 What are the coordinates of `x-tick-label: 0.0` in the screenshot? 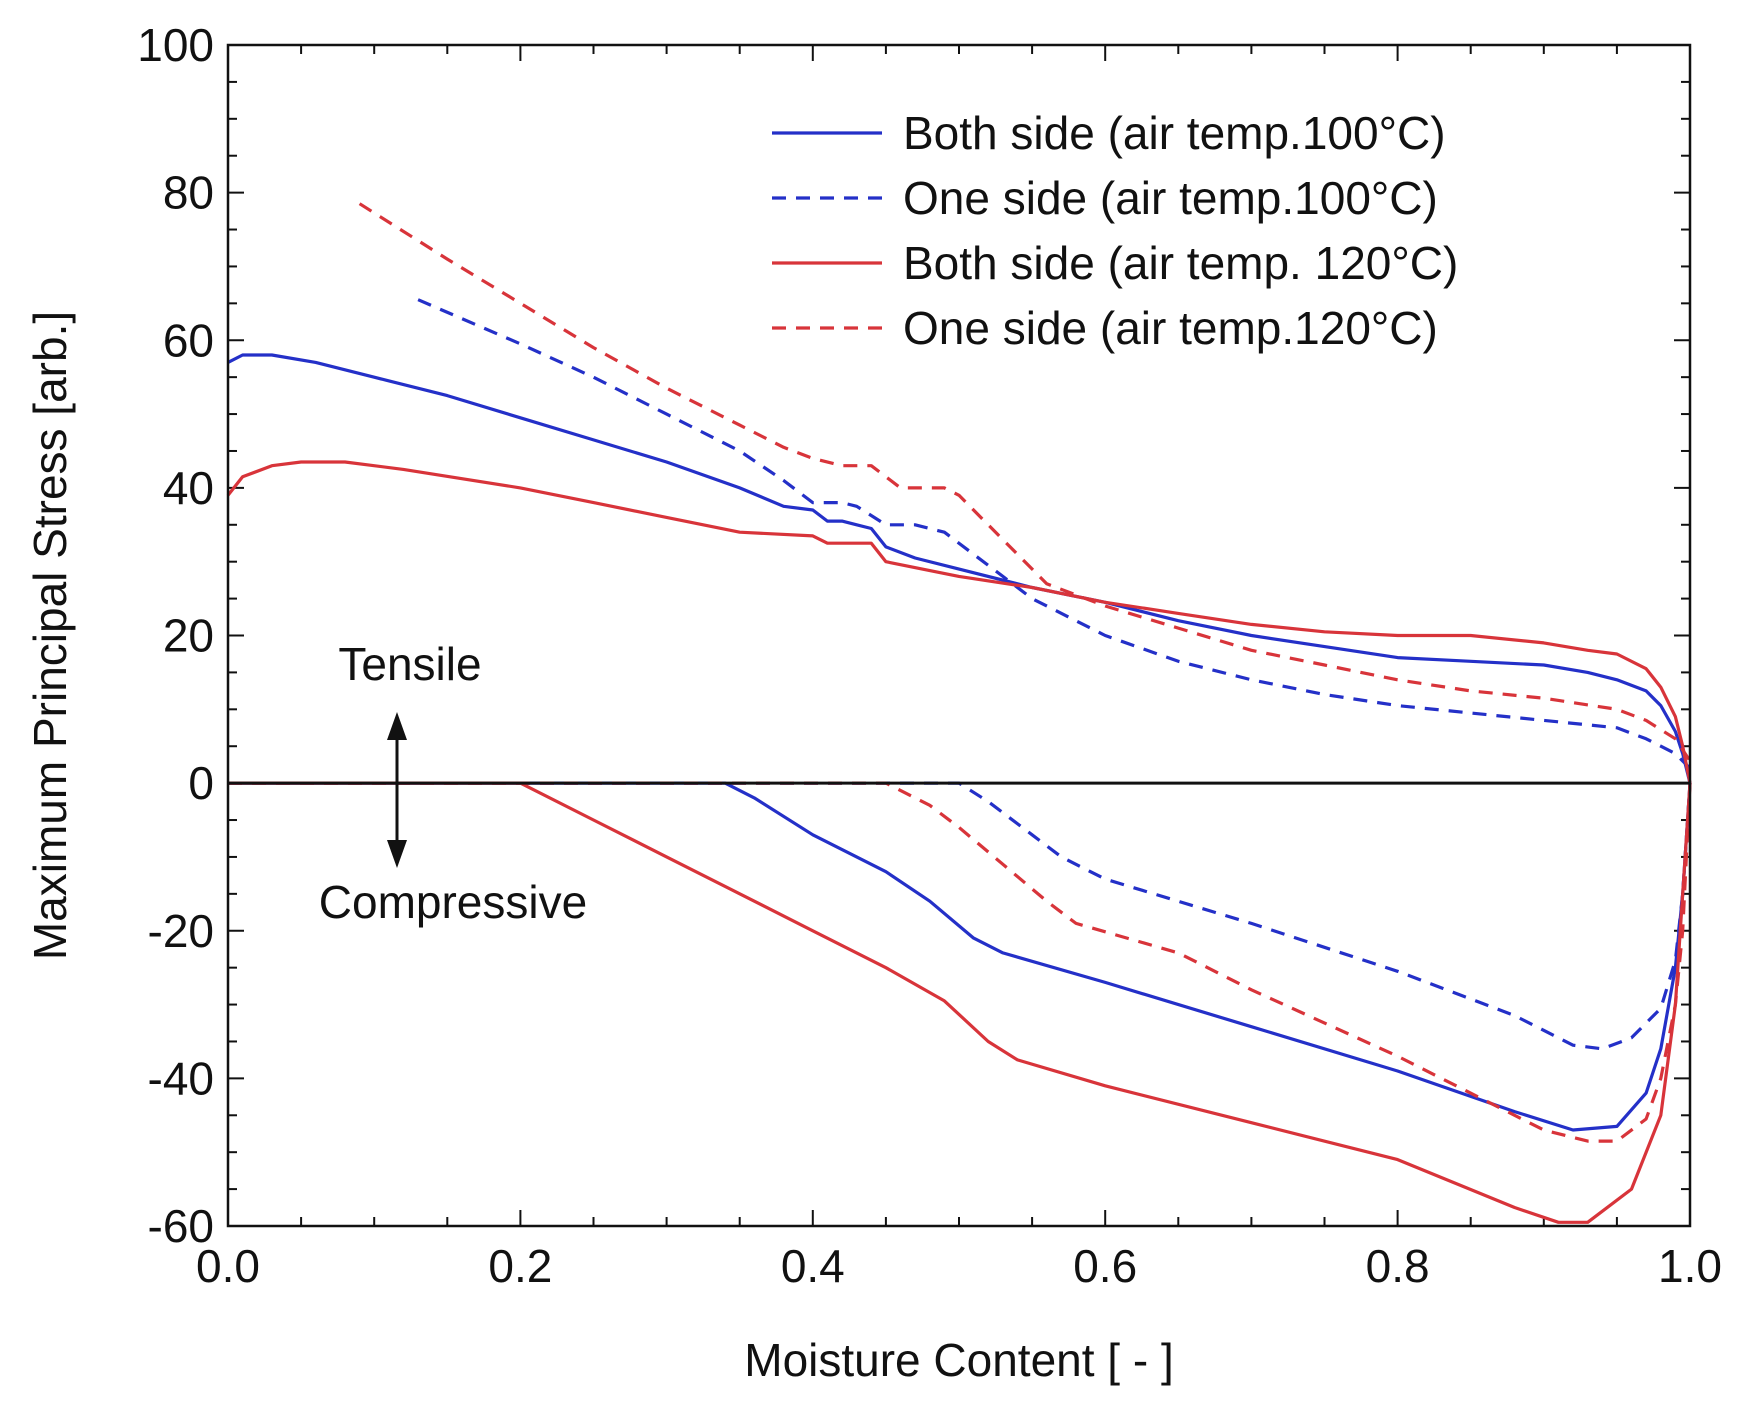 It's located at (228, 1266).